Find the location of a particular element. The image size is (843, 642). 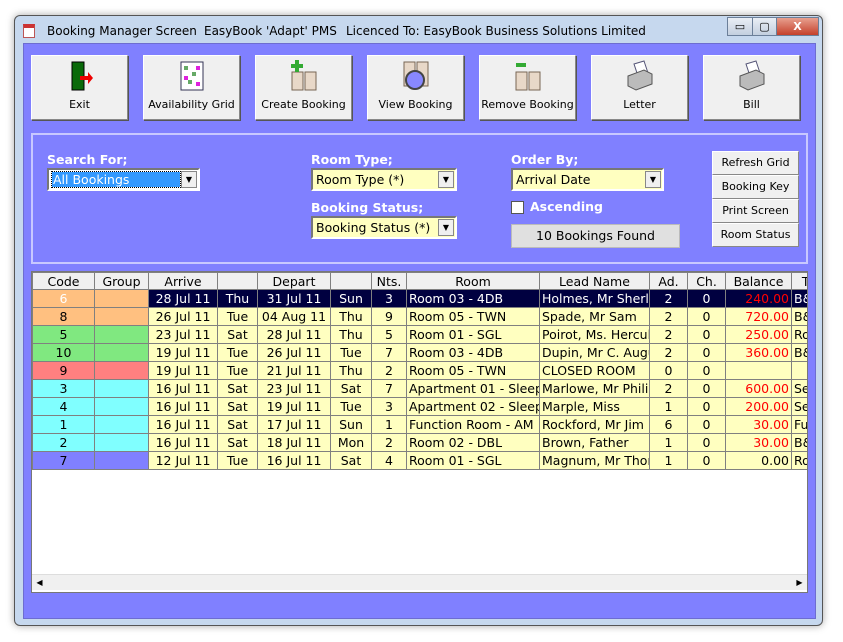

column-header: Nts. is located at coordinates (389, 281).